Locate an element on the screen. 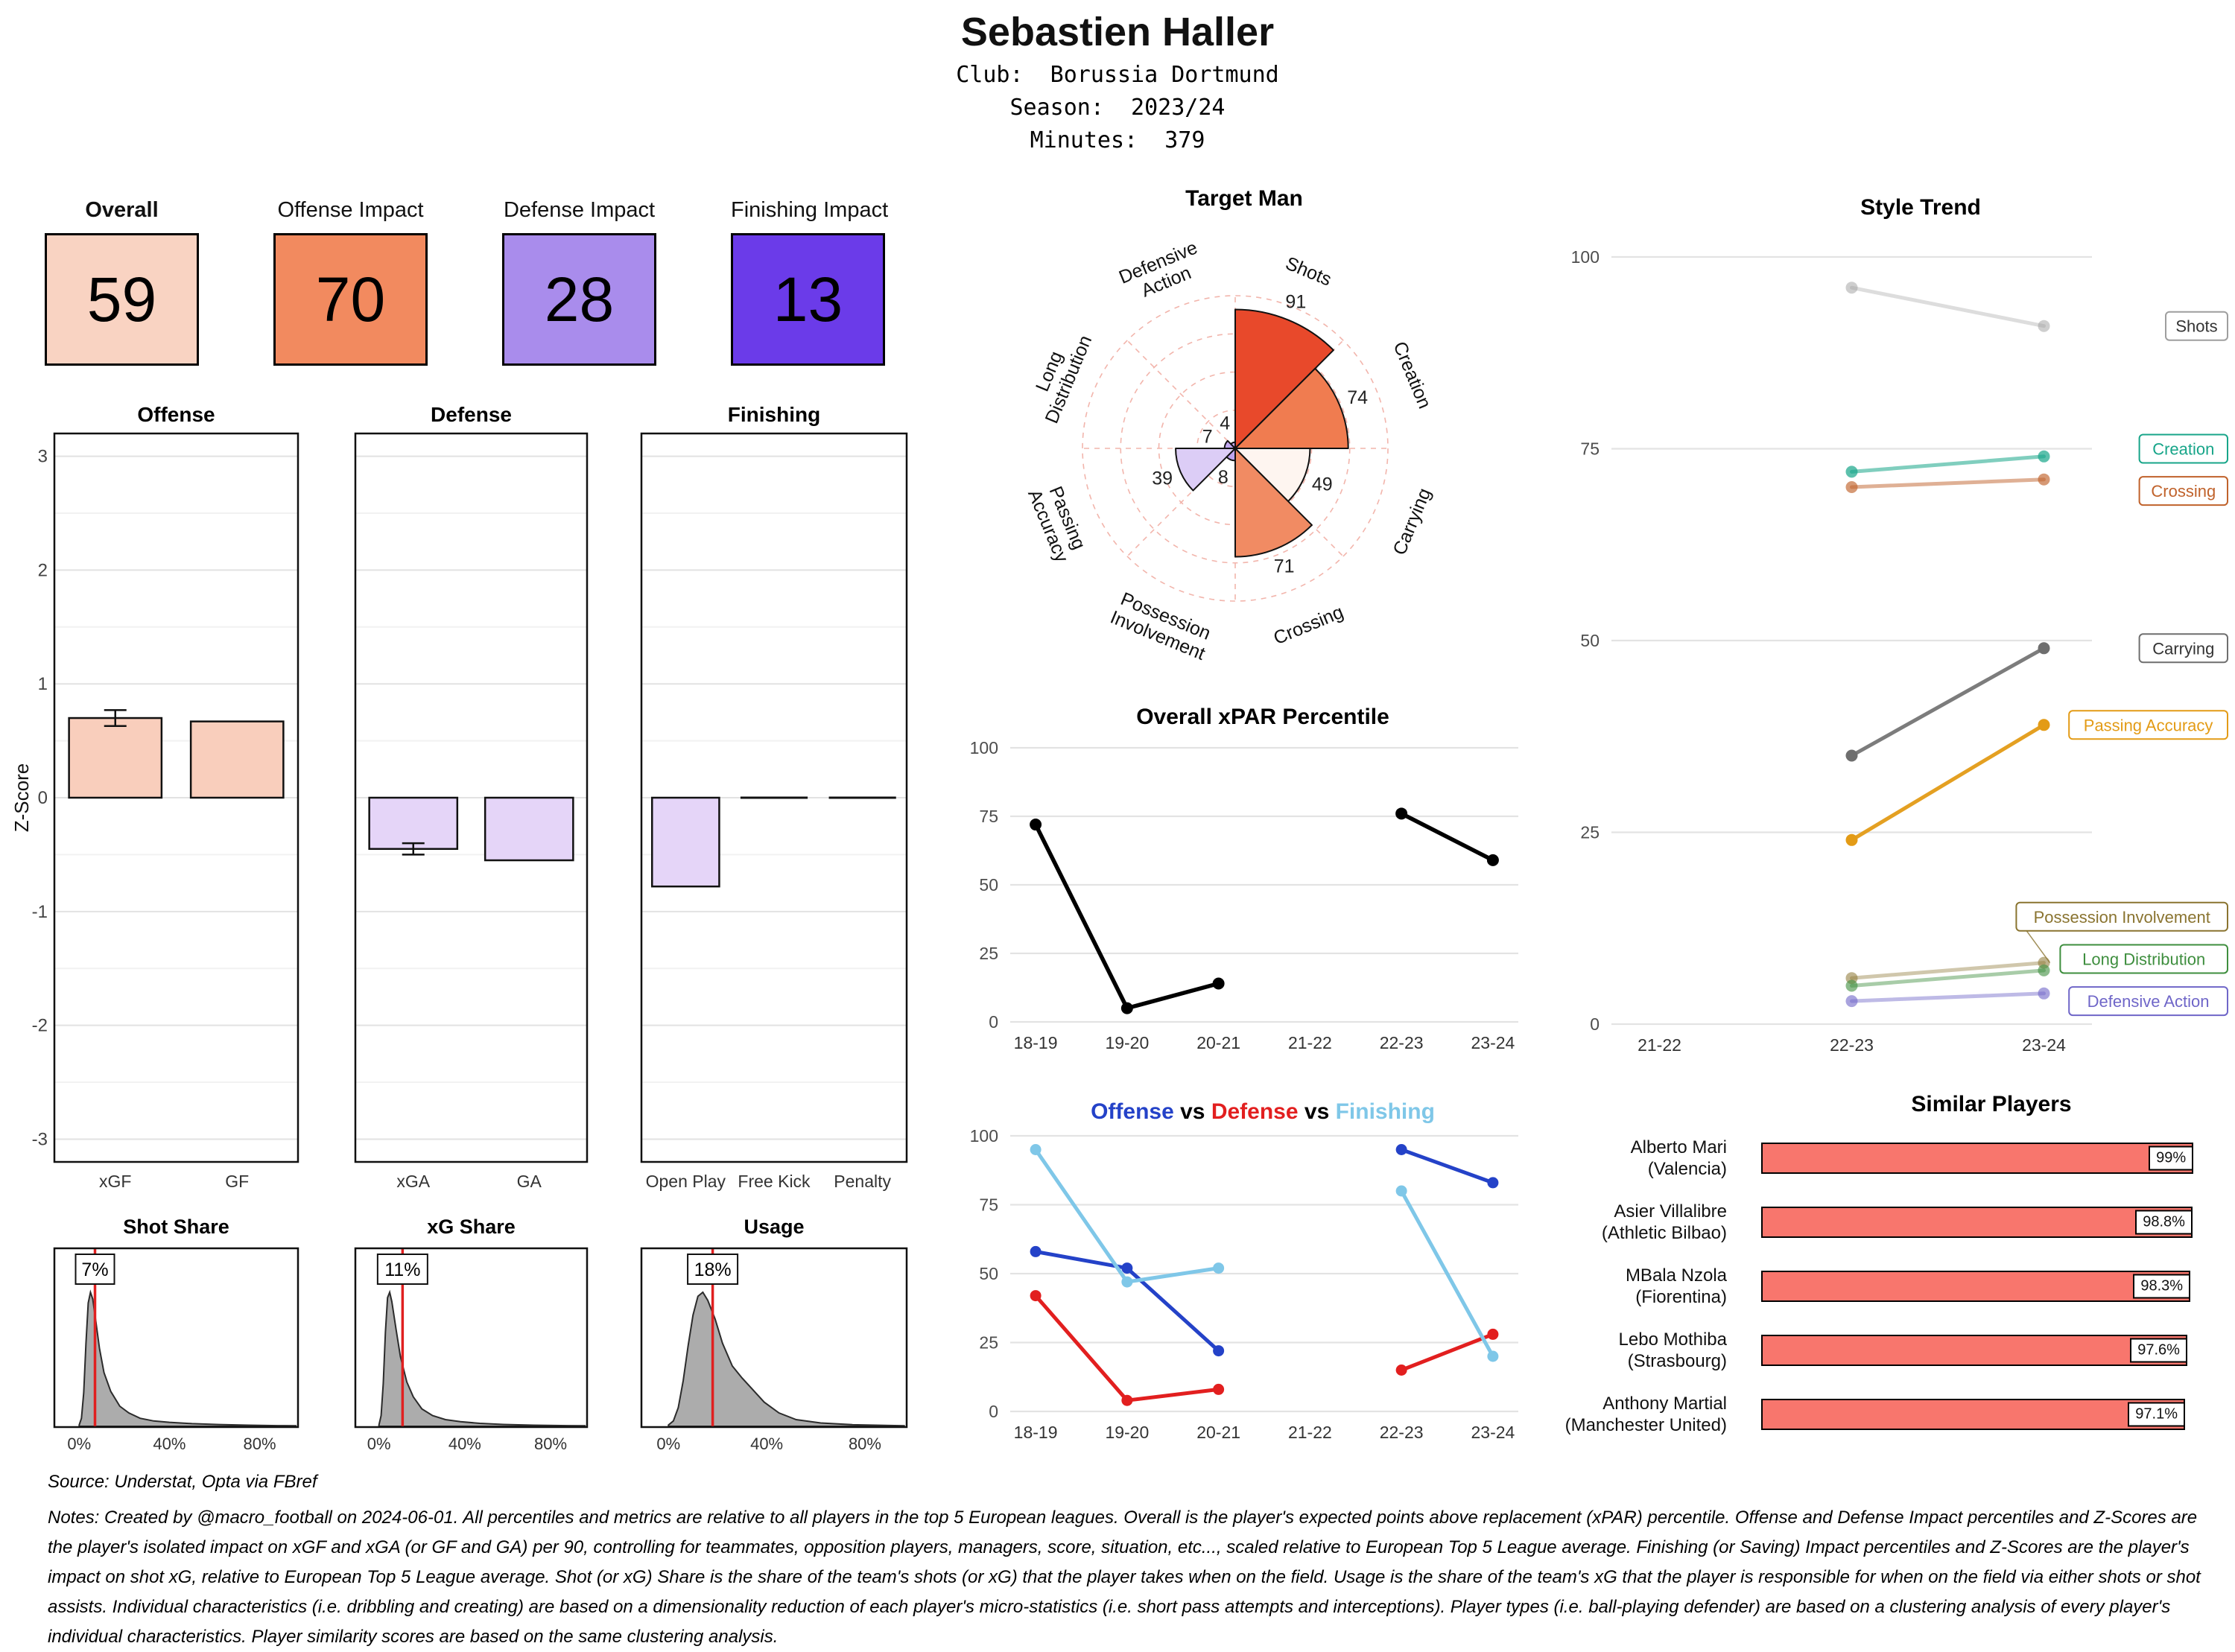  radar-ring is located at coordinates (1235, 448).